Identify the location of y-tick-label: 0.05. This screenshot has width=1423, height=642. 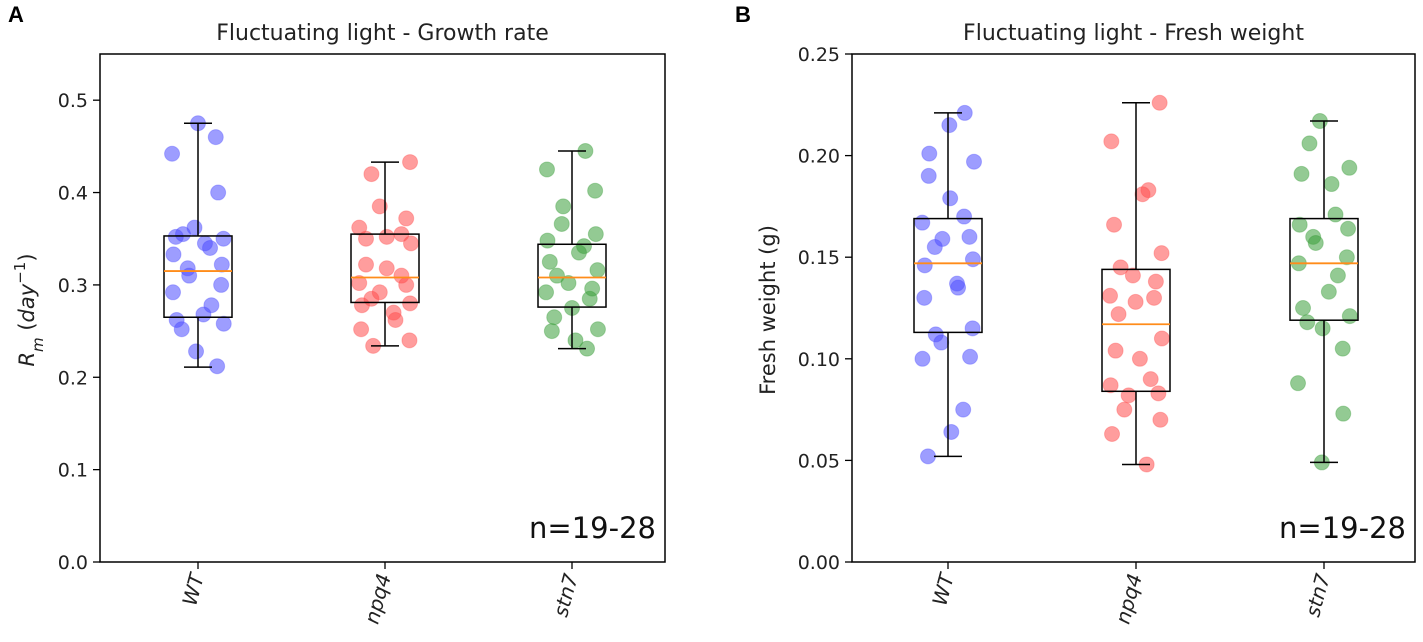
(819, 461).